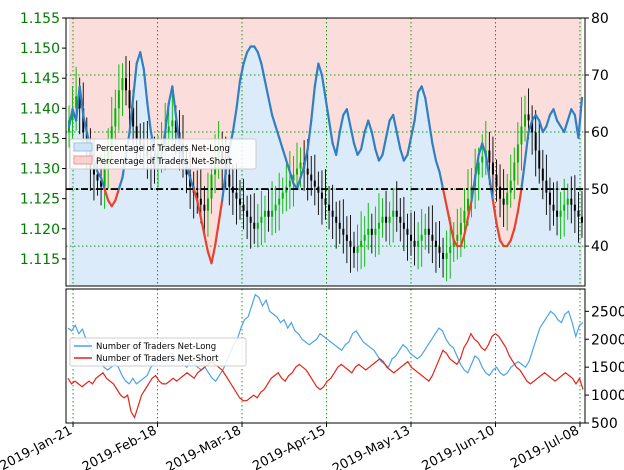 This screenshot has height=470, width=624. I want to click on date-tick-label: 2019-Jan-21, so click(37, 446).